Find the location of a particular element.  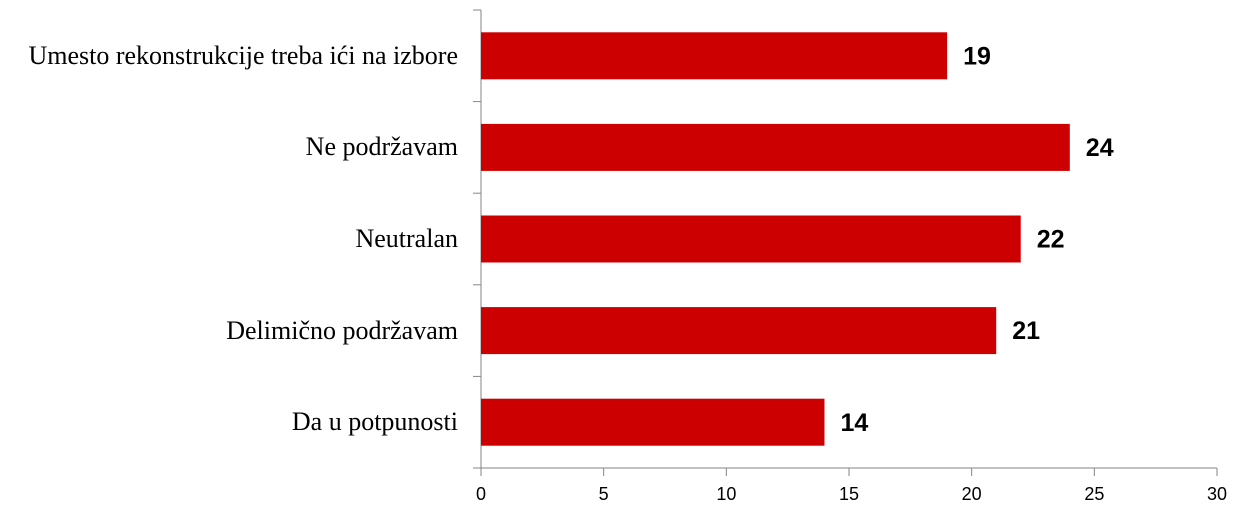

x-tick-label: 10 is located at coordinates (726, 494).